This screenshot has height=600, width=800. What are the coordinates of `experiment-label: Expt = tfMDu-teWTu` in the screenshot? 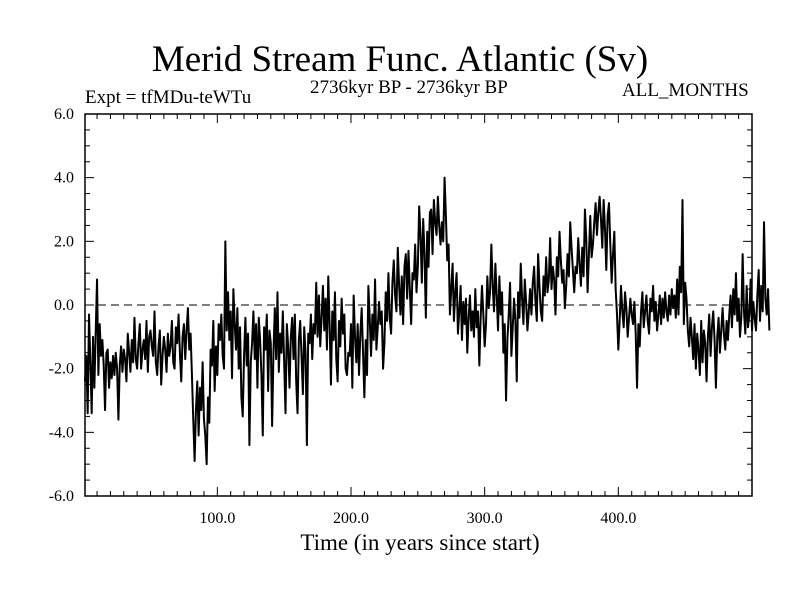 It's located at (168, 97).